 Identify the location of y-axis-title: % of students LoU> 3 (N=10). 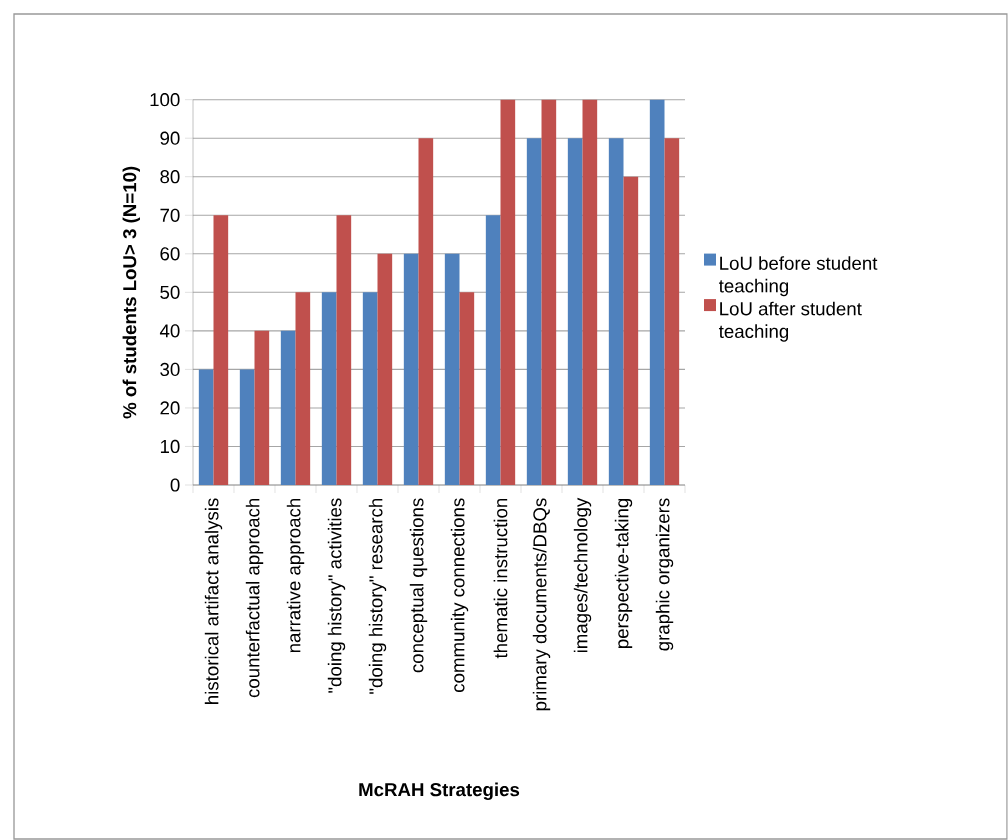
(131, 292).